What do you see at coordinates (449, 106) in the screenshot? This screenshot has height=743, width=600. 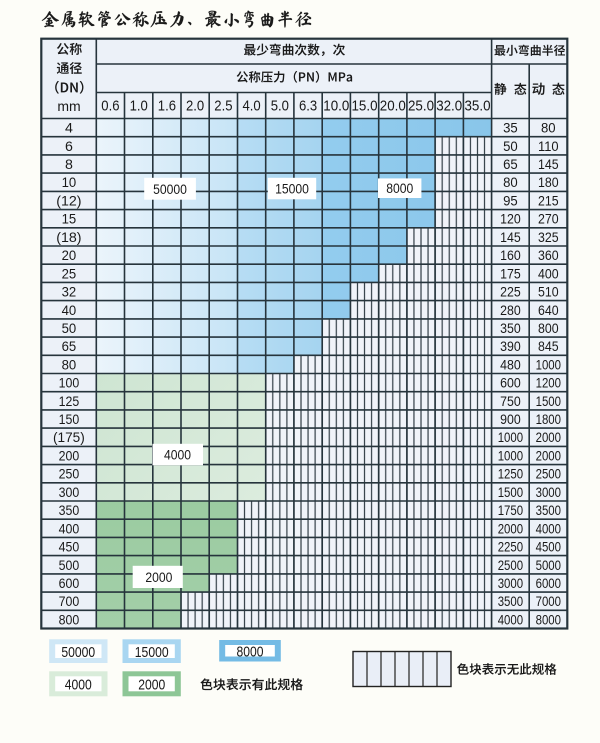 I see `svg-text: 32.0` at bounding box center [449, 106].